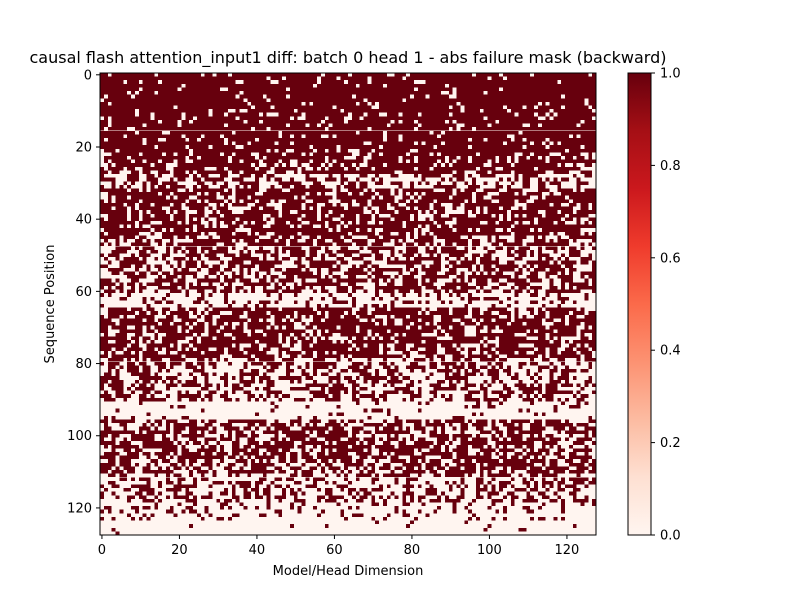  Describe the element at coordinates (179, 550) in the screenshot. I see `x-tick-label: 20` at that location.